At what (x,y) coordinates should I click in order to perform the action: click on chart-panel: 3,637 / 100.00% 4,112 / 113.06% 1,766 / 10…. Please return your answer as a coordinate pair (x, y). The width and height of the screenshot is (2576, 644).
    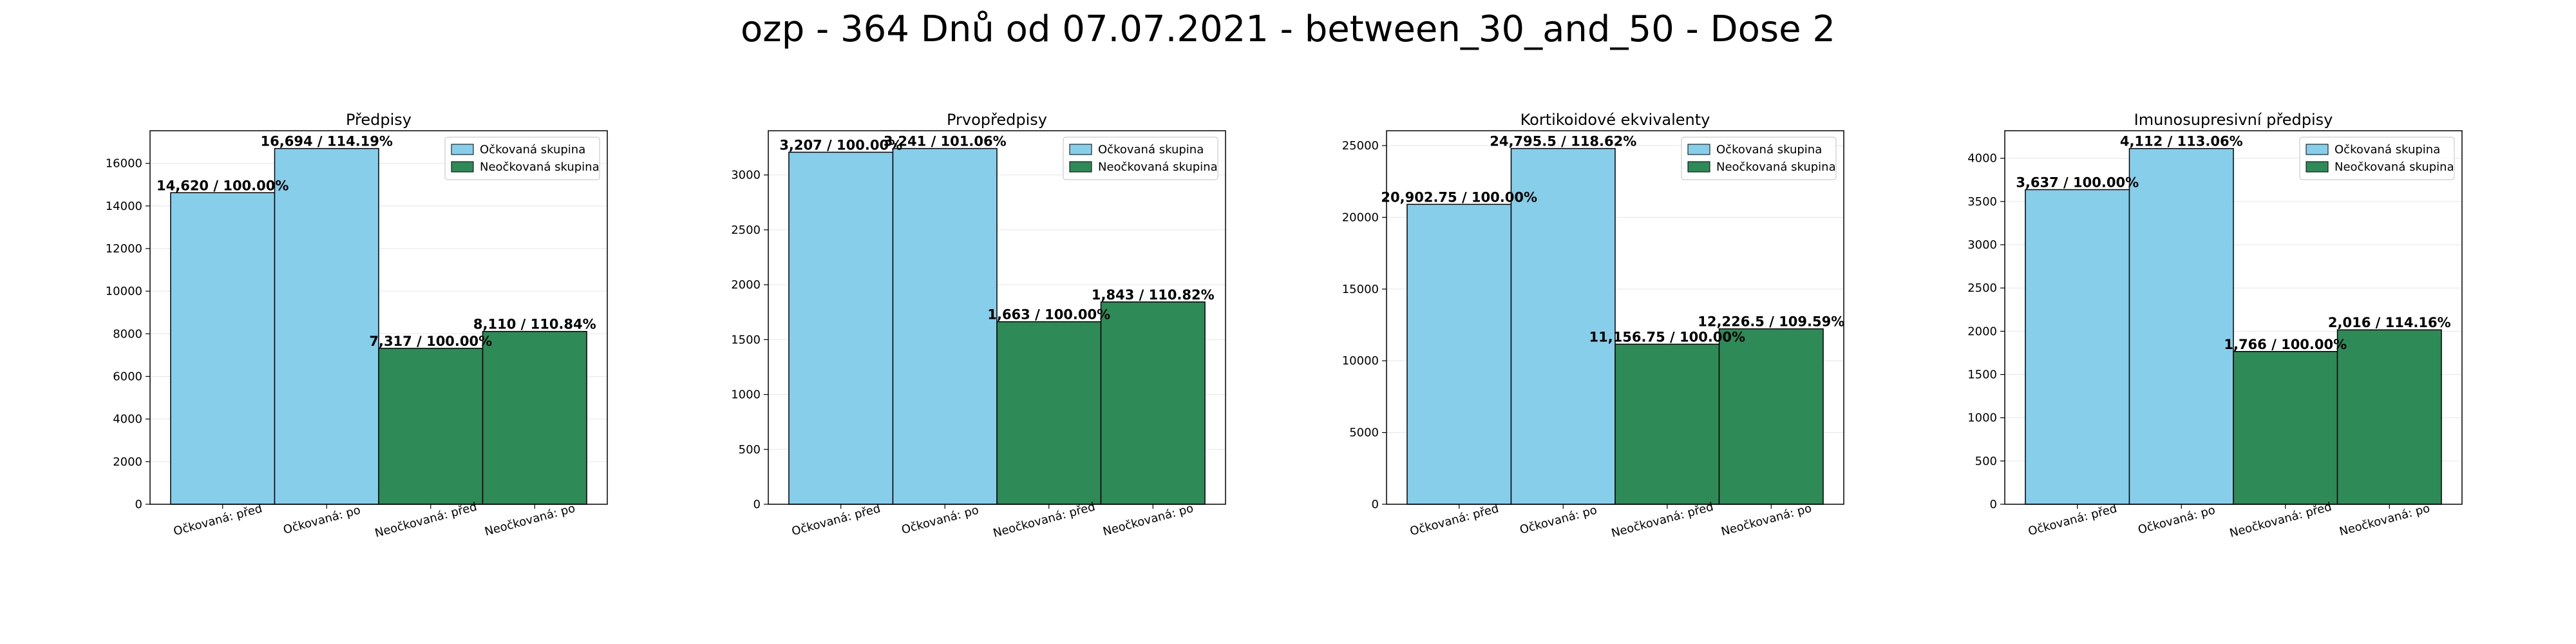
    Looking at the image, I should click on (2215, 326).